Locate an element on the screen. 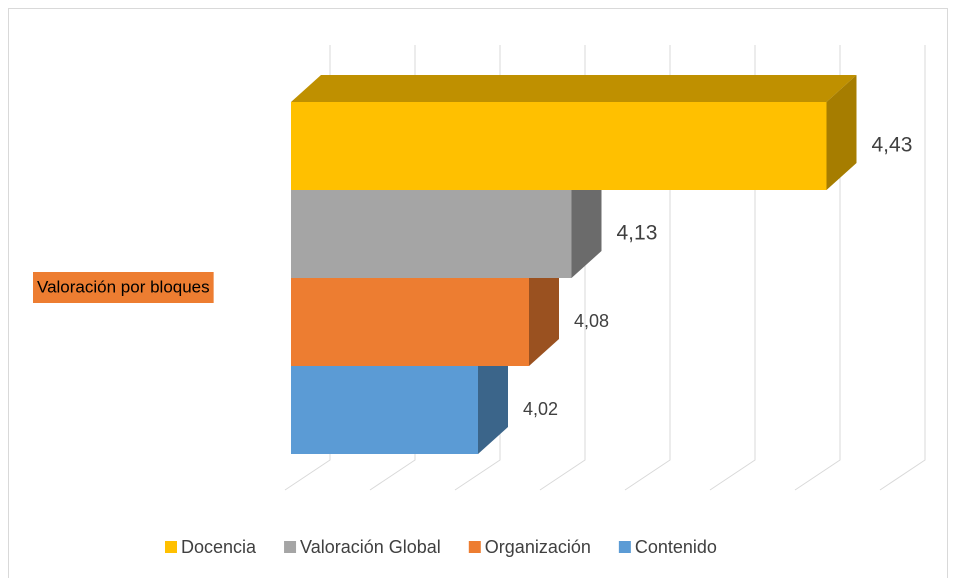 The image size is (955, 578). legend-label: Organización is located at coordinates (538, 547).